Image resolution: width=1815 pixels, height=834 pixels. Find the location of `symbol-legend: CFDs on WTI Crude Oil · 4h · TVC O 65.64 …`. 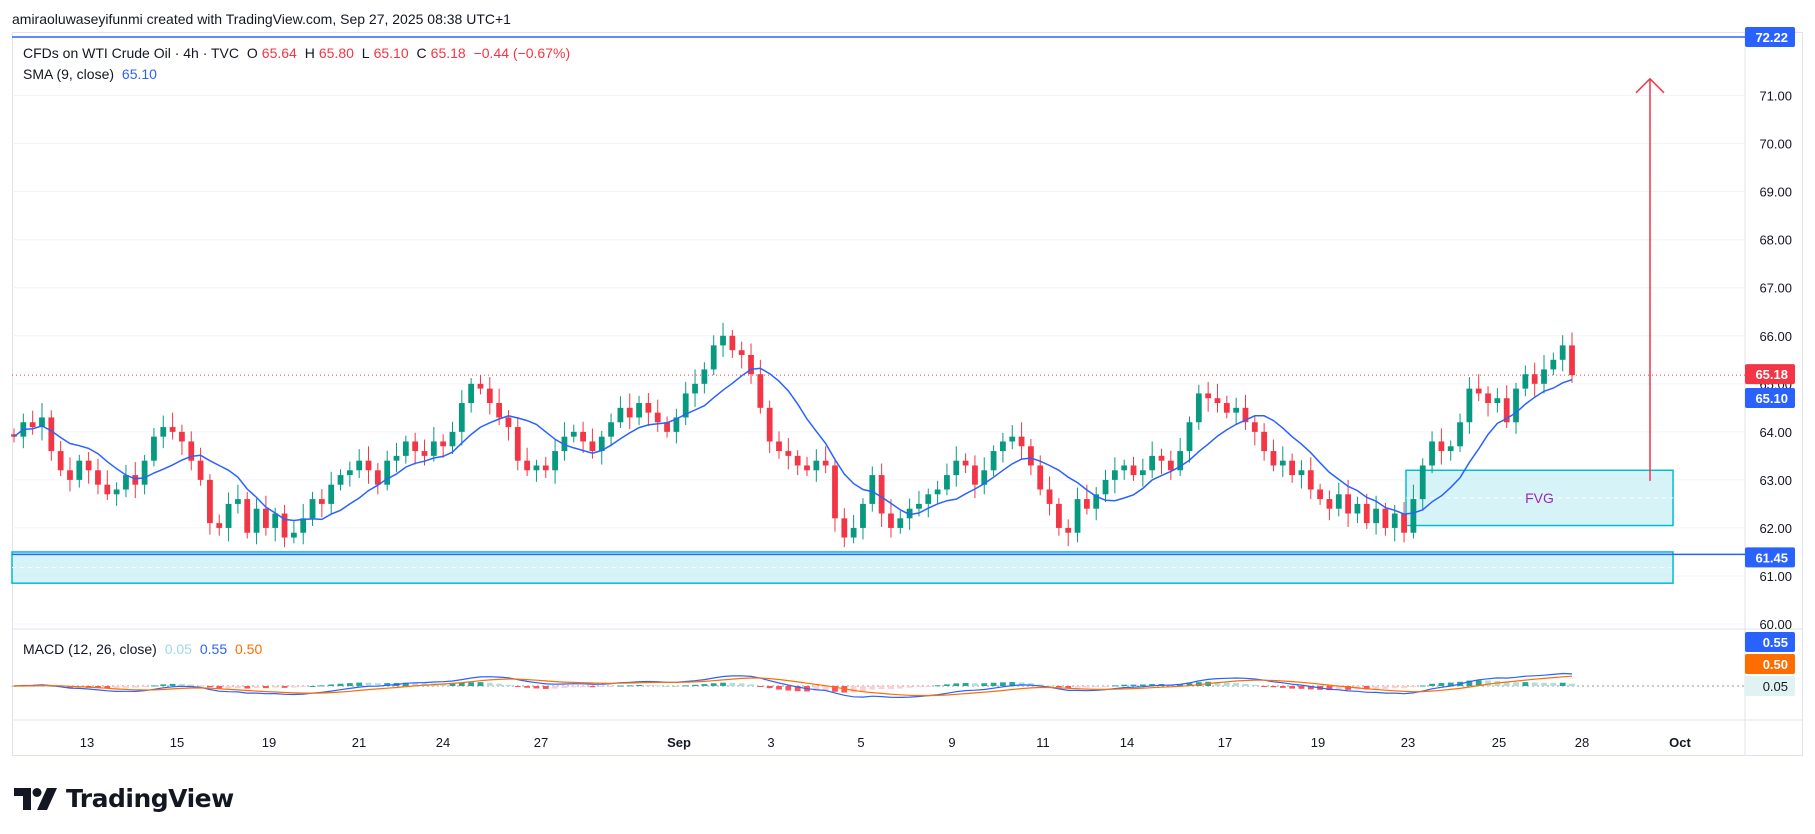

symbol-legend: CFDs on WTI Crude Oil · 4h · TVC O 65.64 … is located at coordinates (298, 53).